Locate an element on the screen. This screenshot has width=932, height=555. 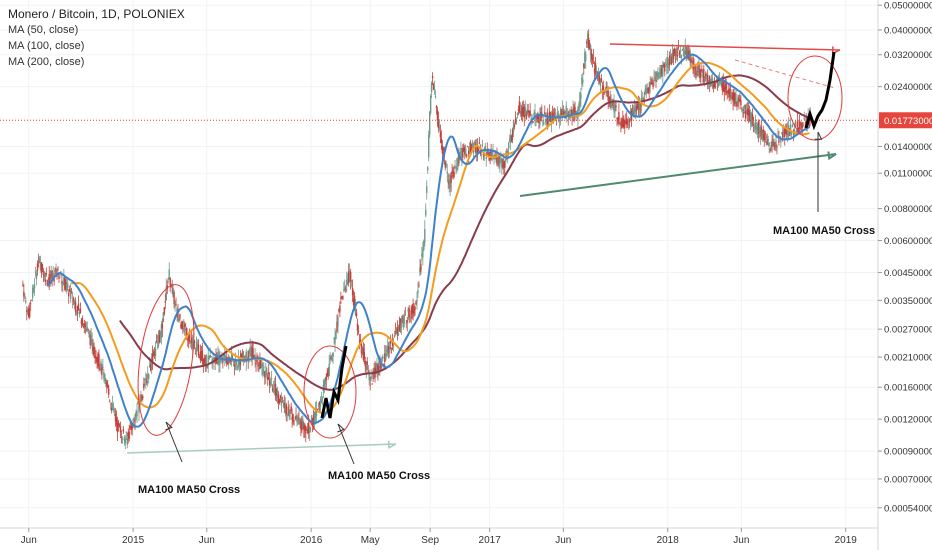
support-trendline-head is located at coordinates (832, 156).